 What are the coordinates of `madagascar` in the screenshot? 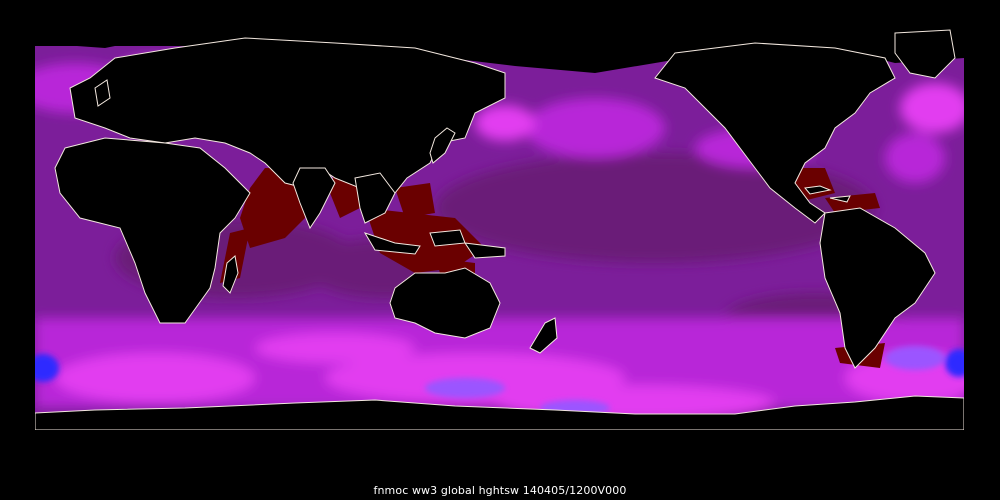 It's located at (230, 274).